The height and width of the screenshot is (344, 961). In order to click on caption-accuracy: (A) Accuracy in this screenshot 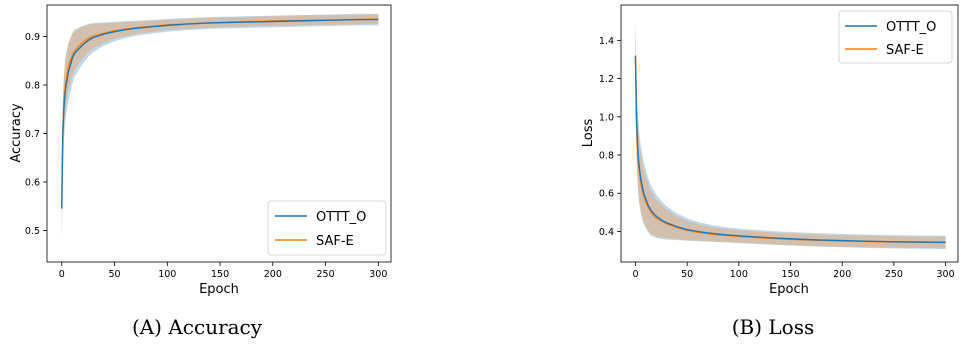, I will do `click(197, 327)`.